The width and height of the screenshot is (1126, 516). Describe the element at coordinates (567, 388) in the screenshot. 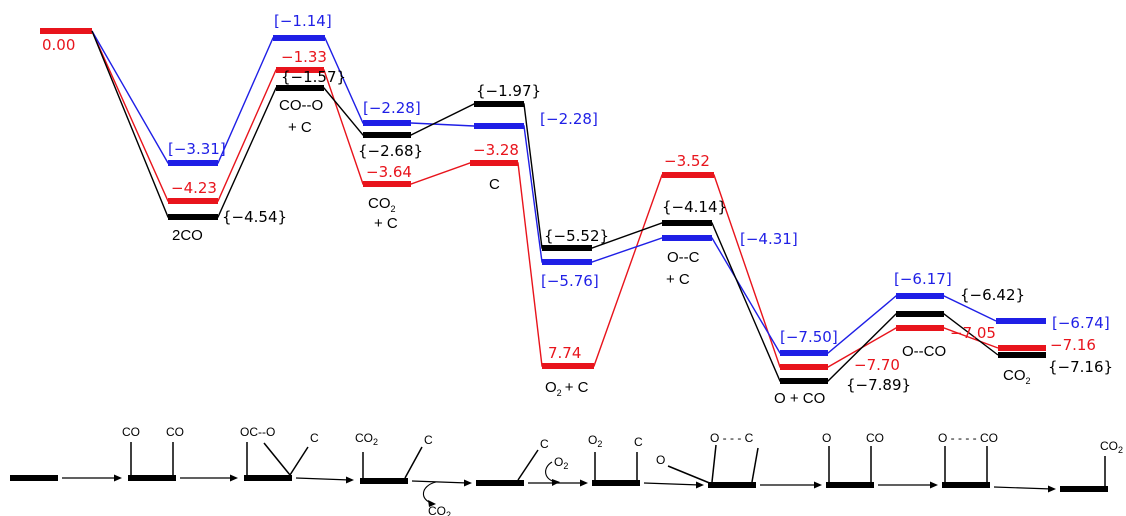

I see `species-o2-c: O2 + C` at that location.